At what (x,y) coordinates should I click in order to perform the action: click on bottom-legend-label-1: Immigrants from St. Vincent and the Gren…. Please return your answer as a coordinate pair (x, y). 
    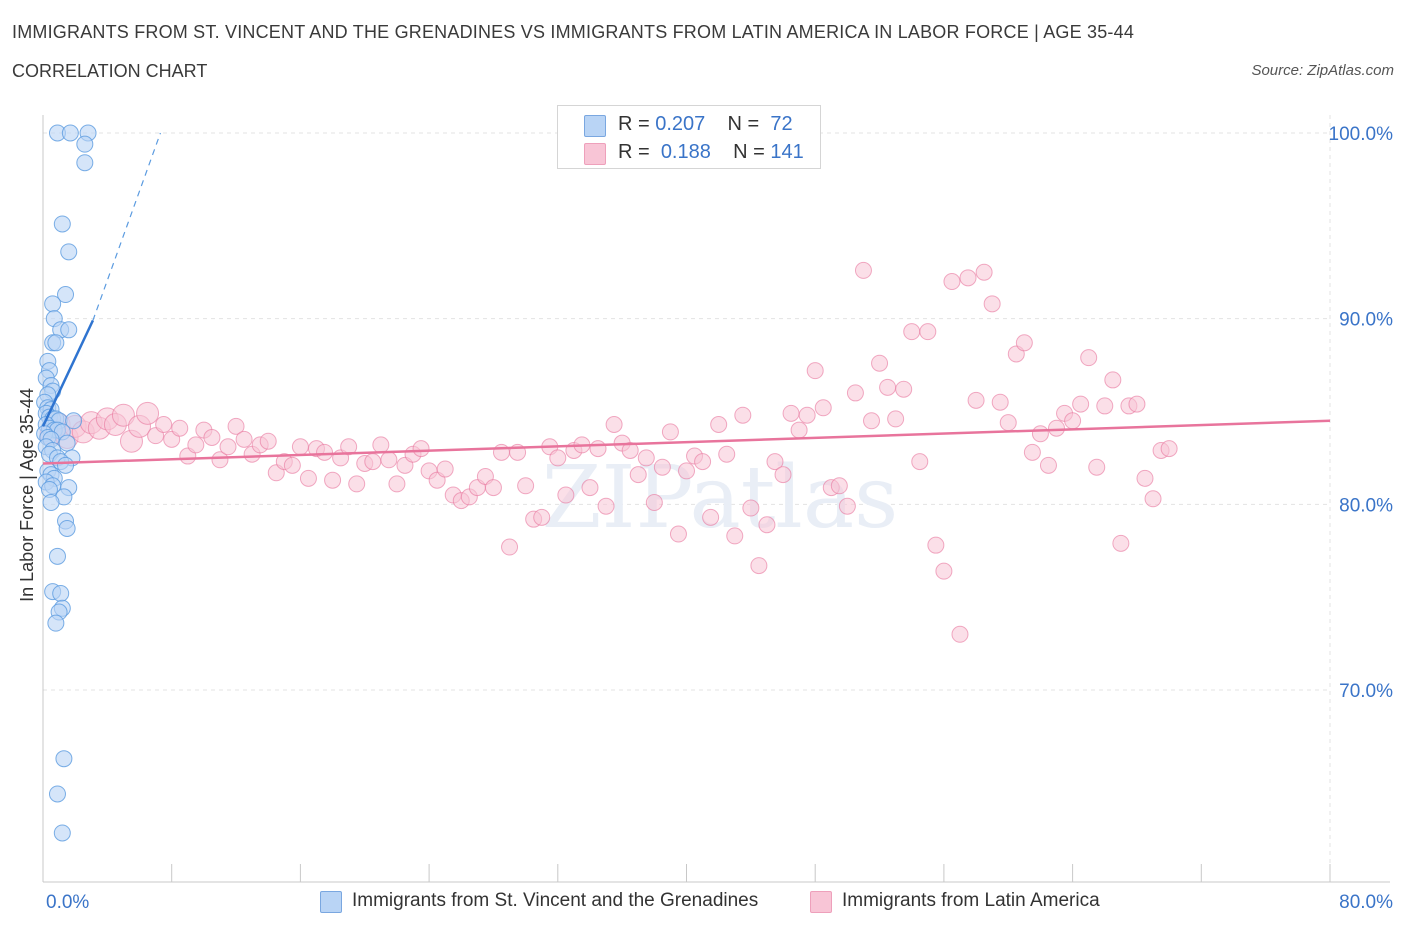
    Looking at the image, I should click on (555, 900).